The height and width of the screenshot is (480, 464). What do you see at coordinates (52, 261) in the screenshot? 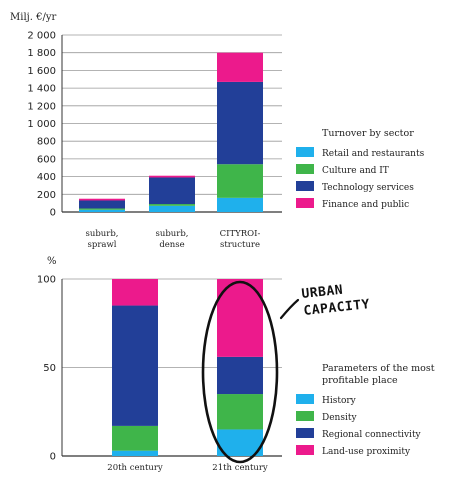
I see `unit-label: %` at bounding box center [52, 261].